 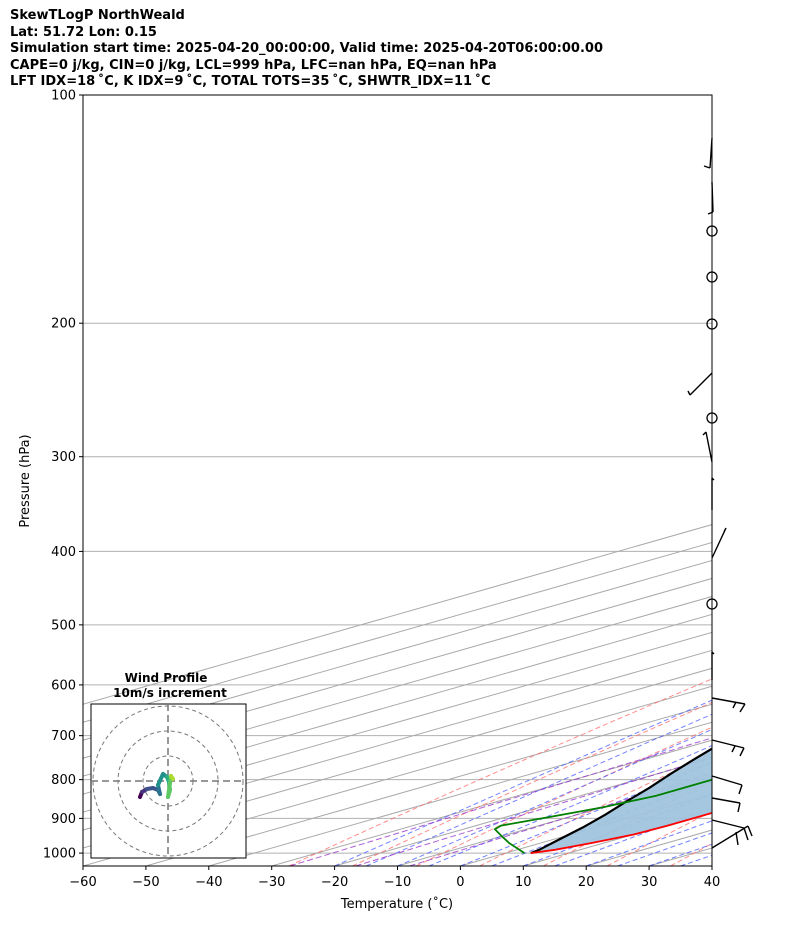 What do you see at coordinates (83, 32) in the screenshot?
I see `title-line-2: Lat: 51.72 Lon: 0.15` at bounding box center [83, 32].